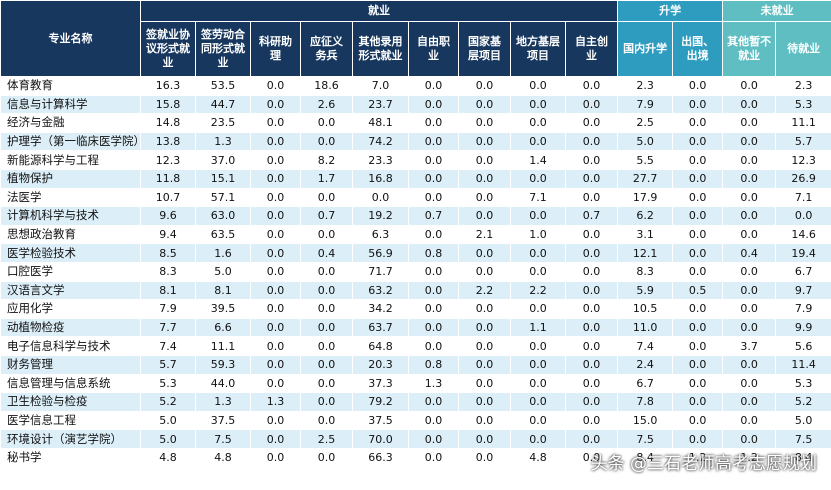 Image resolution: width=831 pixels, height=490 pixels. I want to click on value-cell: 56.9, so click(380, 253).